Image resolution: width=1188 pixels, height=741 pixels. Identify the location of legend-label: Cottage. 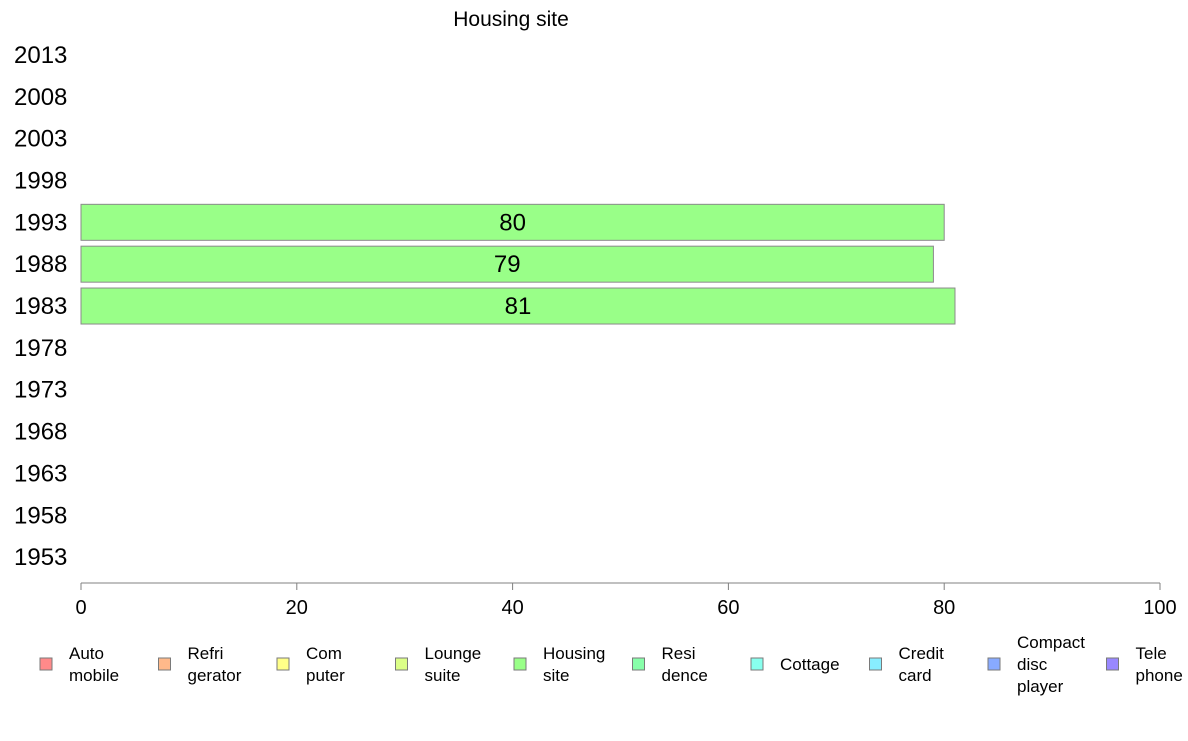
(810, 664).